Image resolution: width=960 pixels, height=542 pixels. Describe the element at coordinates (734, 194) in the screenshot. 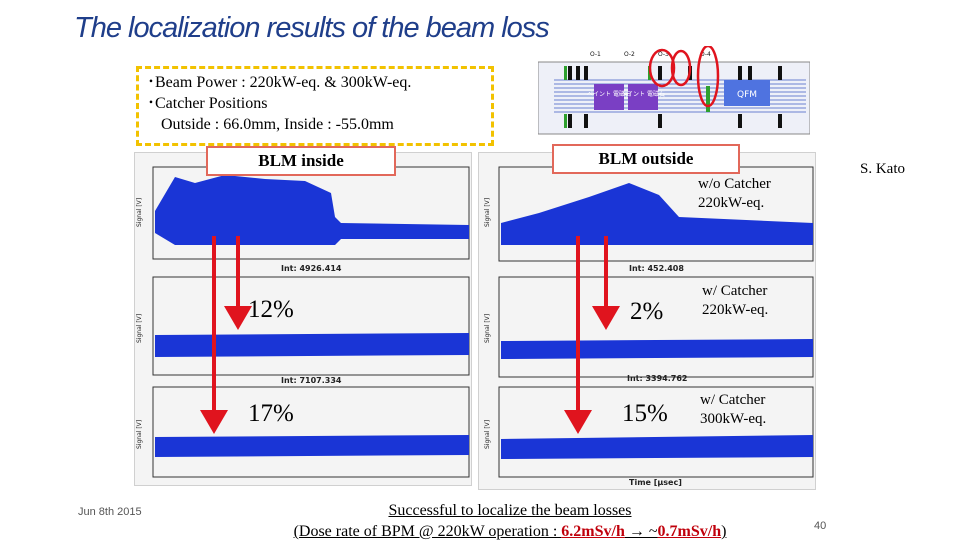

I see `condition-1: w/o Catcher 220kW-eq.` at that location.